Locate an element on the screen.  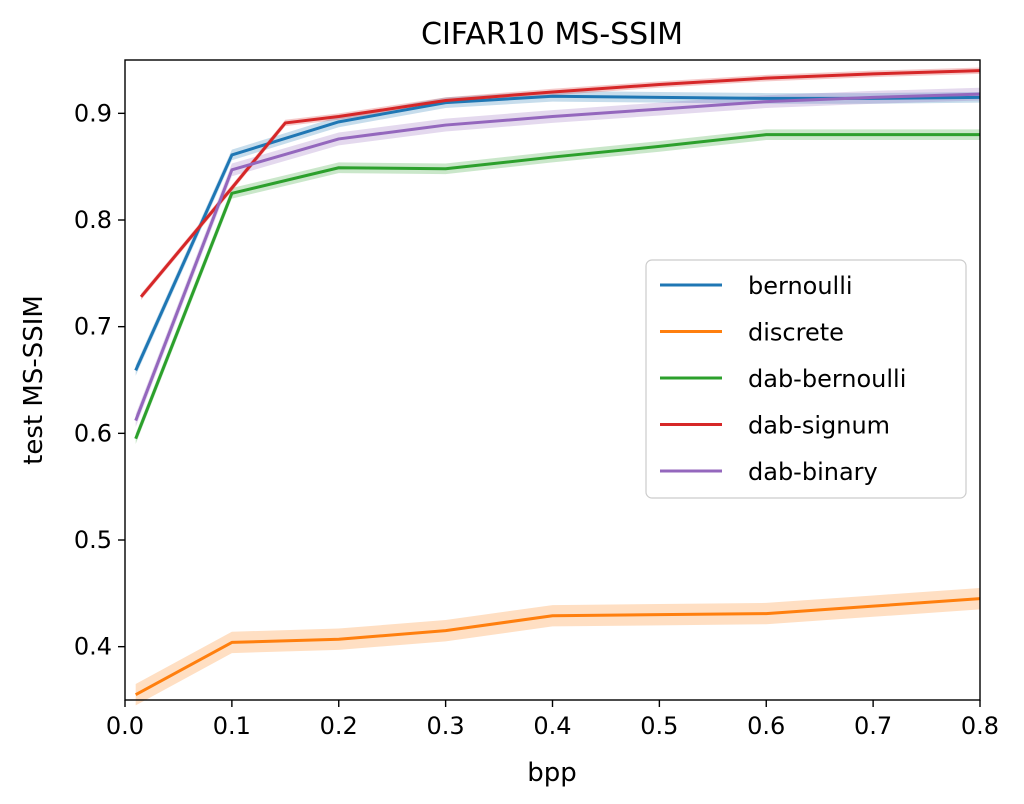
legend-item-dab-signum: dab-signum is located at coordinates (775, 426).